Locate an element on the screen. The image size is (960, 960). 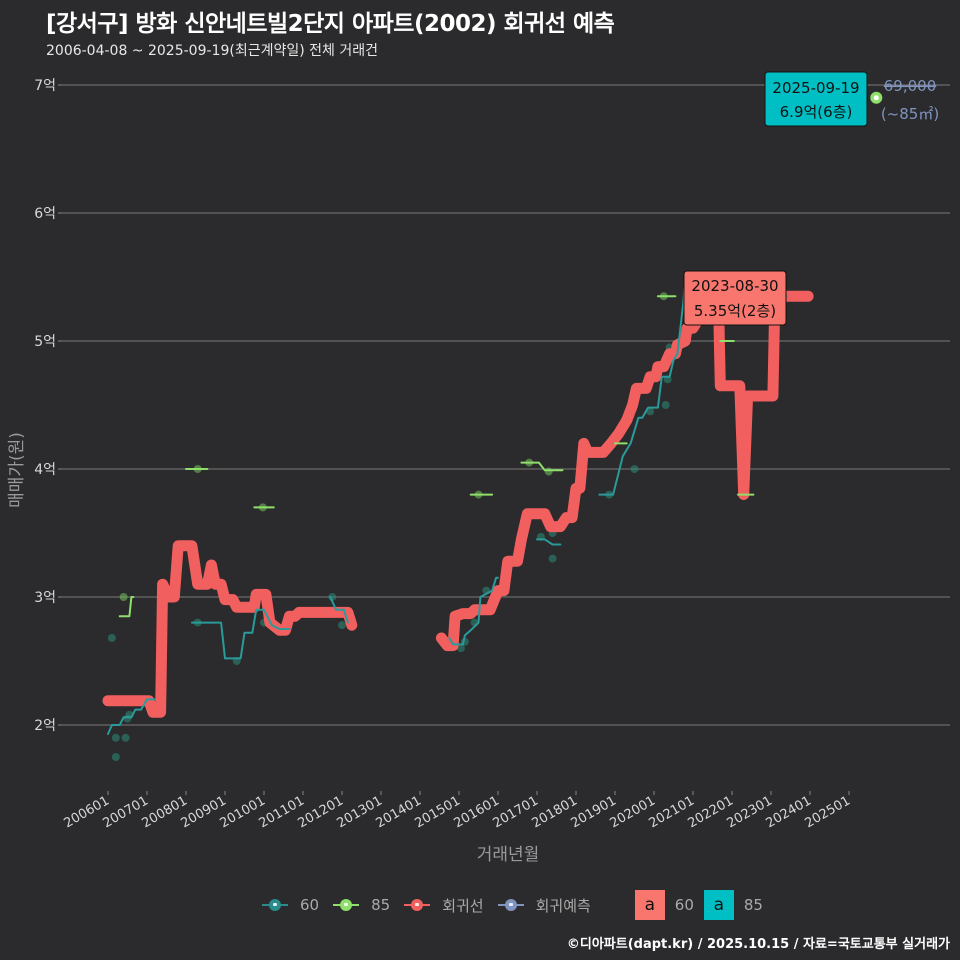
legend-label-regression: 회귀선 is located at coordinates (463, 905).